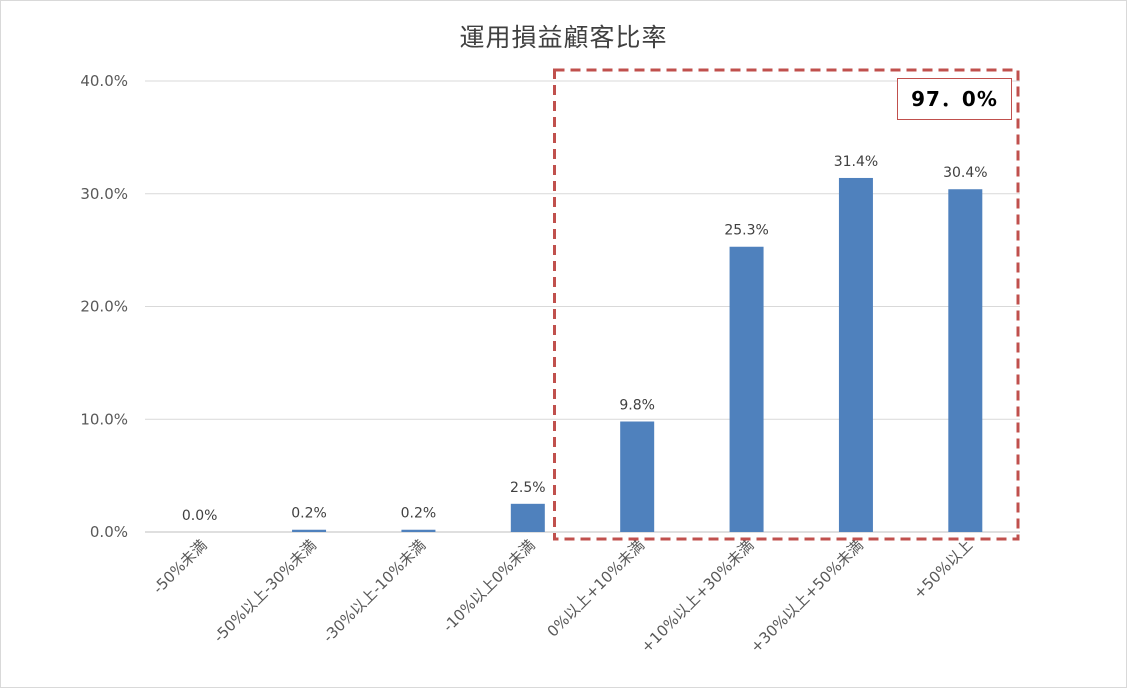  Describe the element at coordinates (104, 307) in the screenshot. I see `y-tick-label: 20.0%` at that location.